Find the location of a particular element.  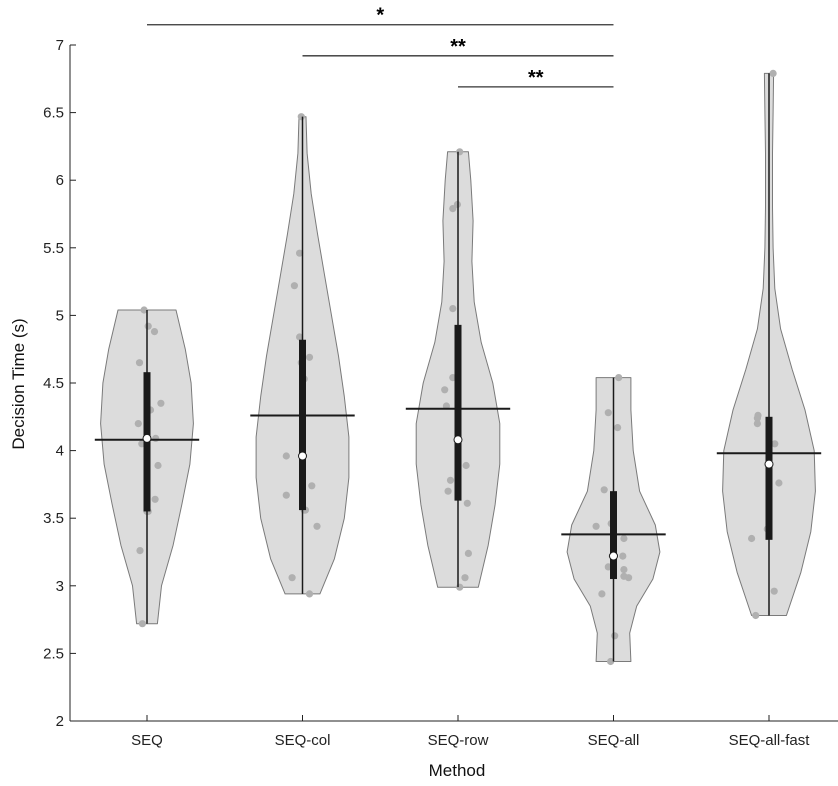

y-tick-label: 5 is located at coordinates (60, 315).